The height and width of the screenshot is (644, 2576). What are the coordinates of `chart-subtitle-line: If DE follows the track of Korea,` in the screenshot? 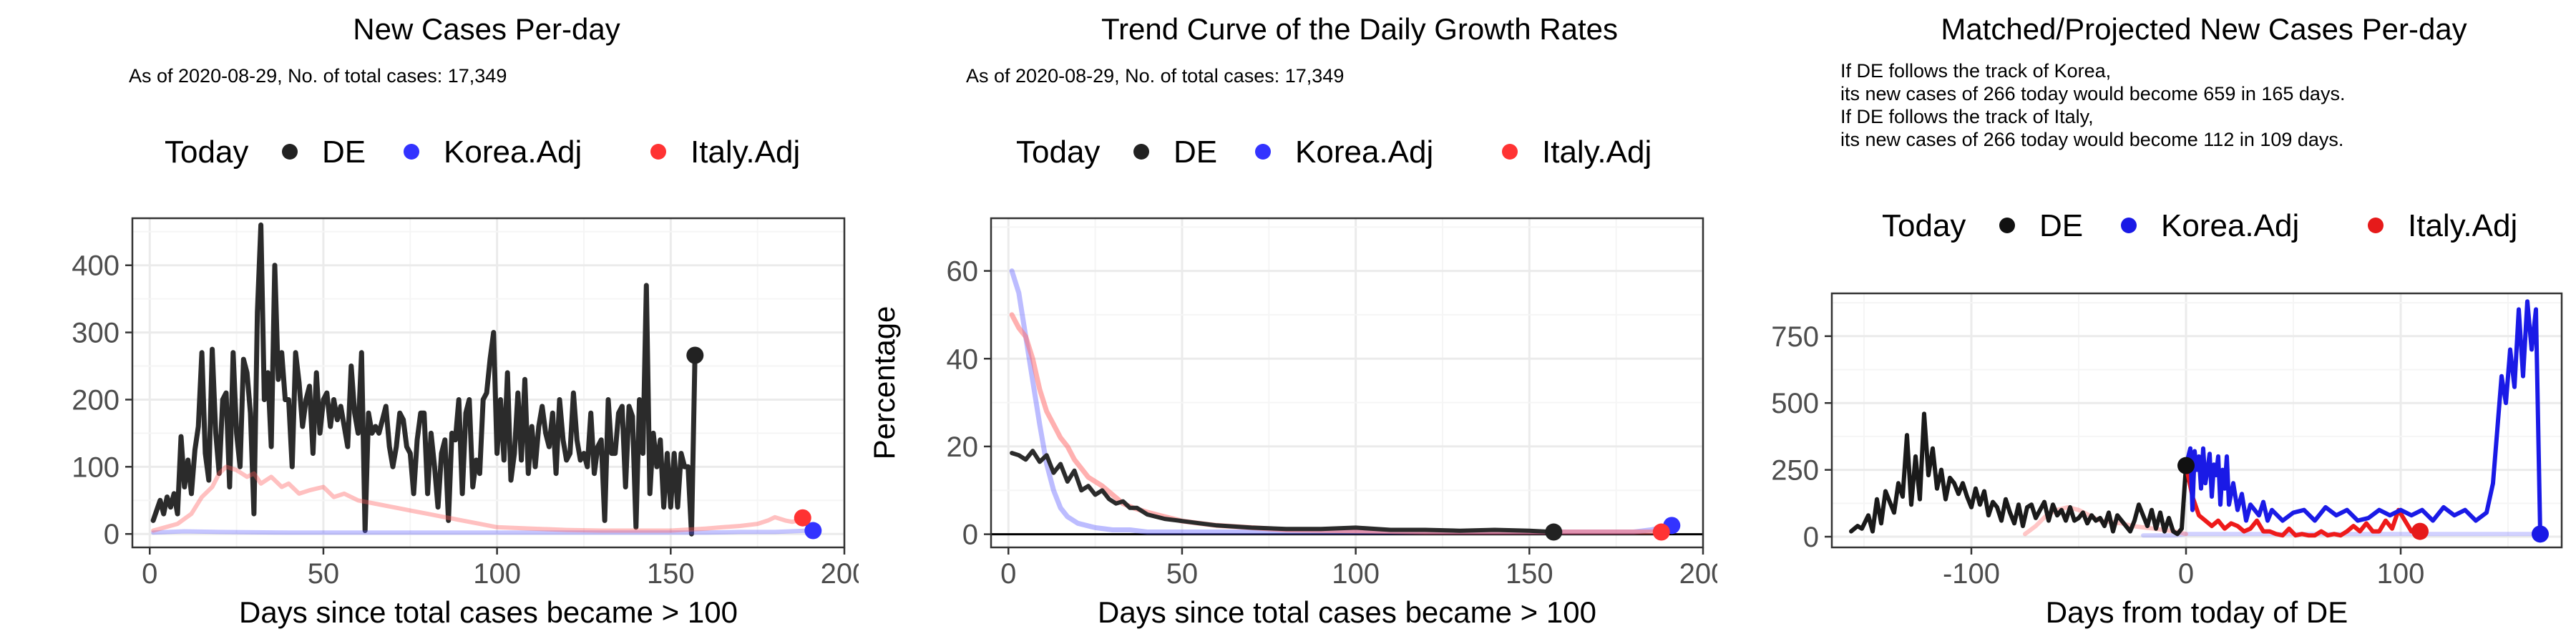 It's located at (1975, 71).